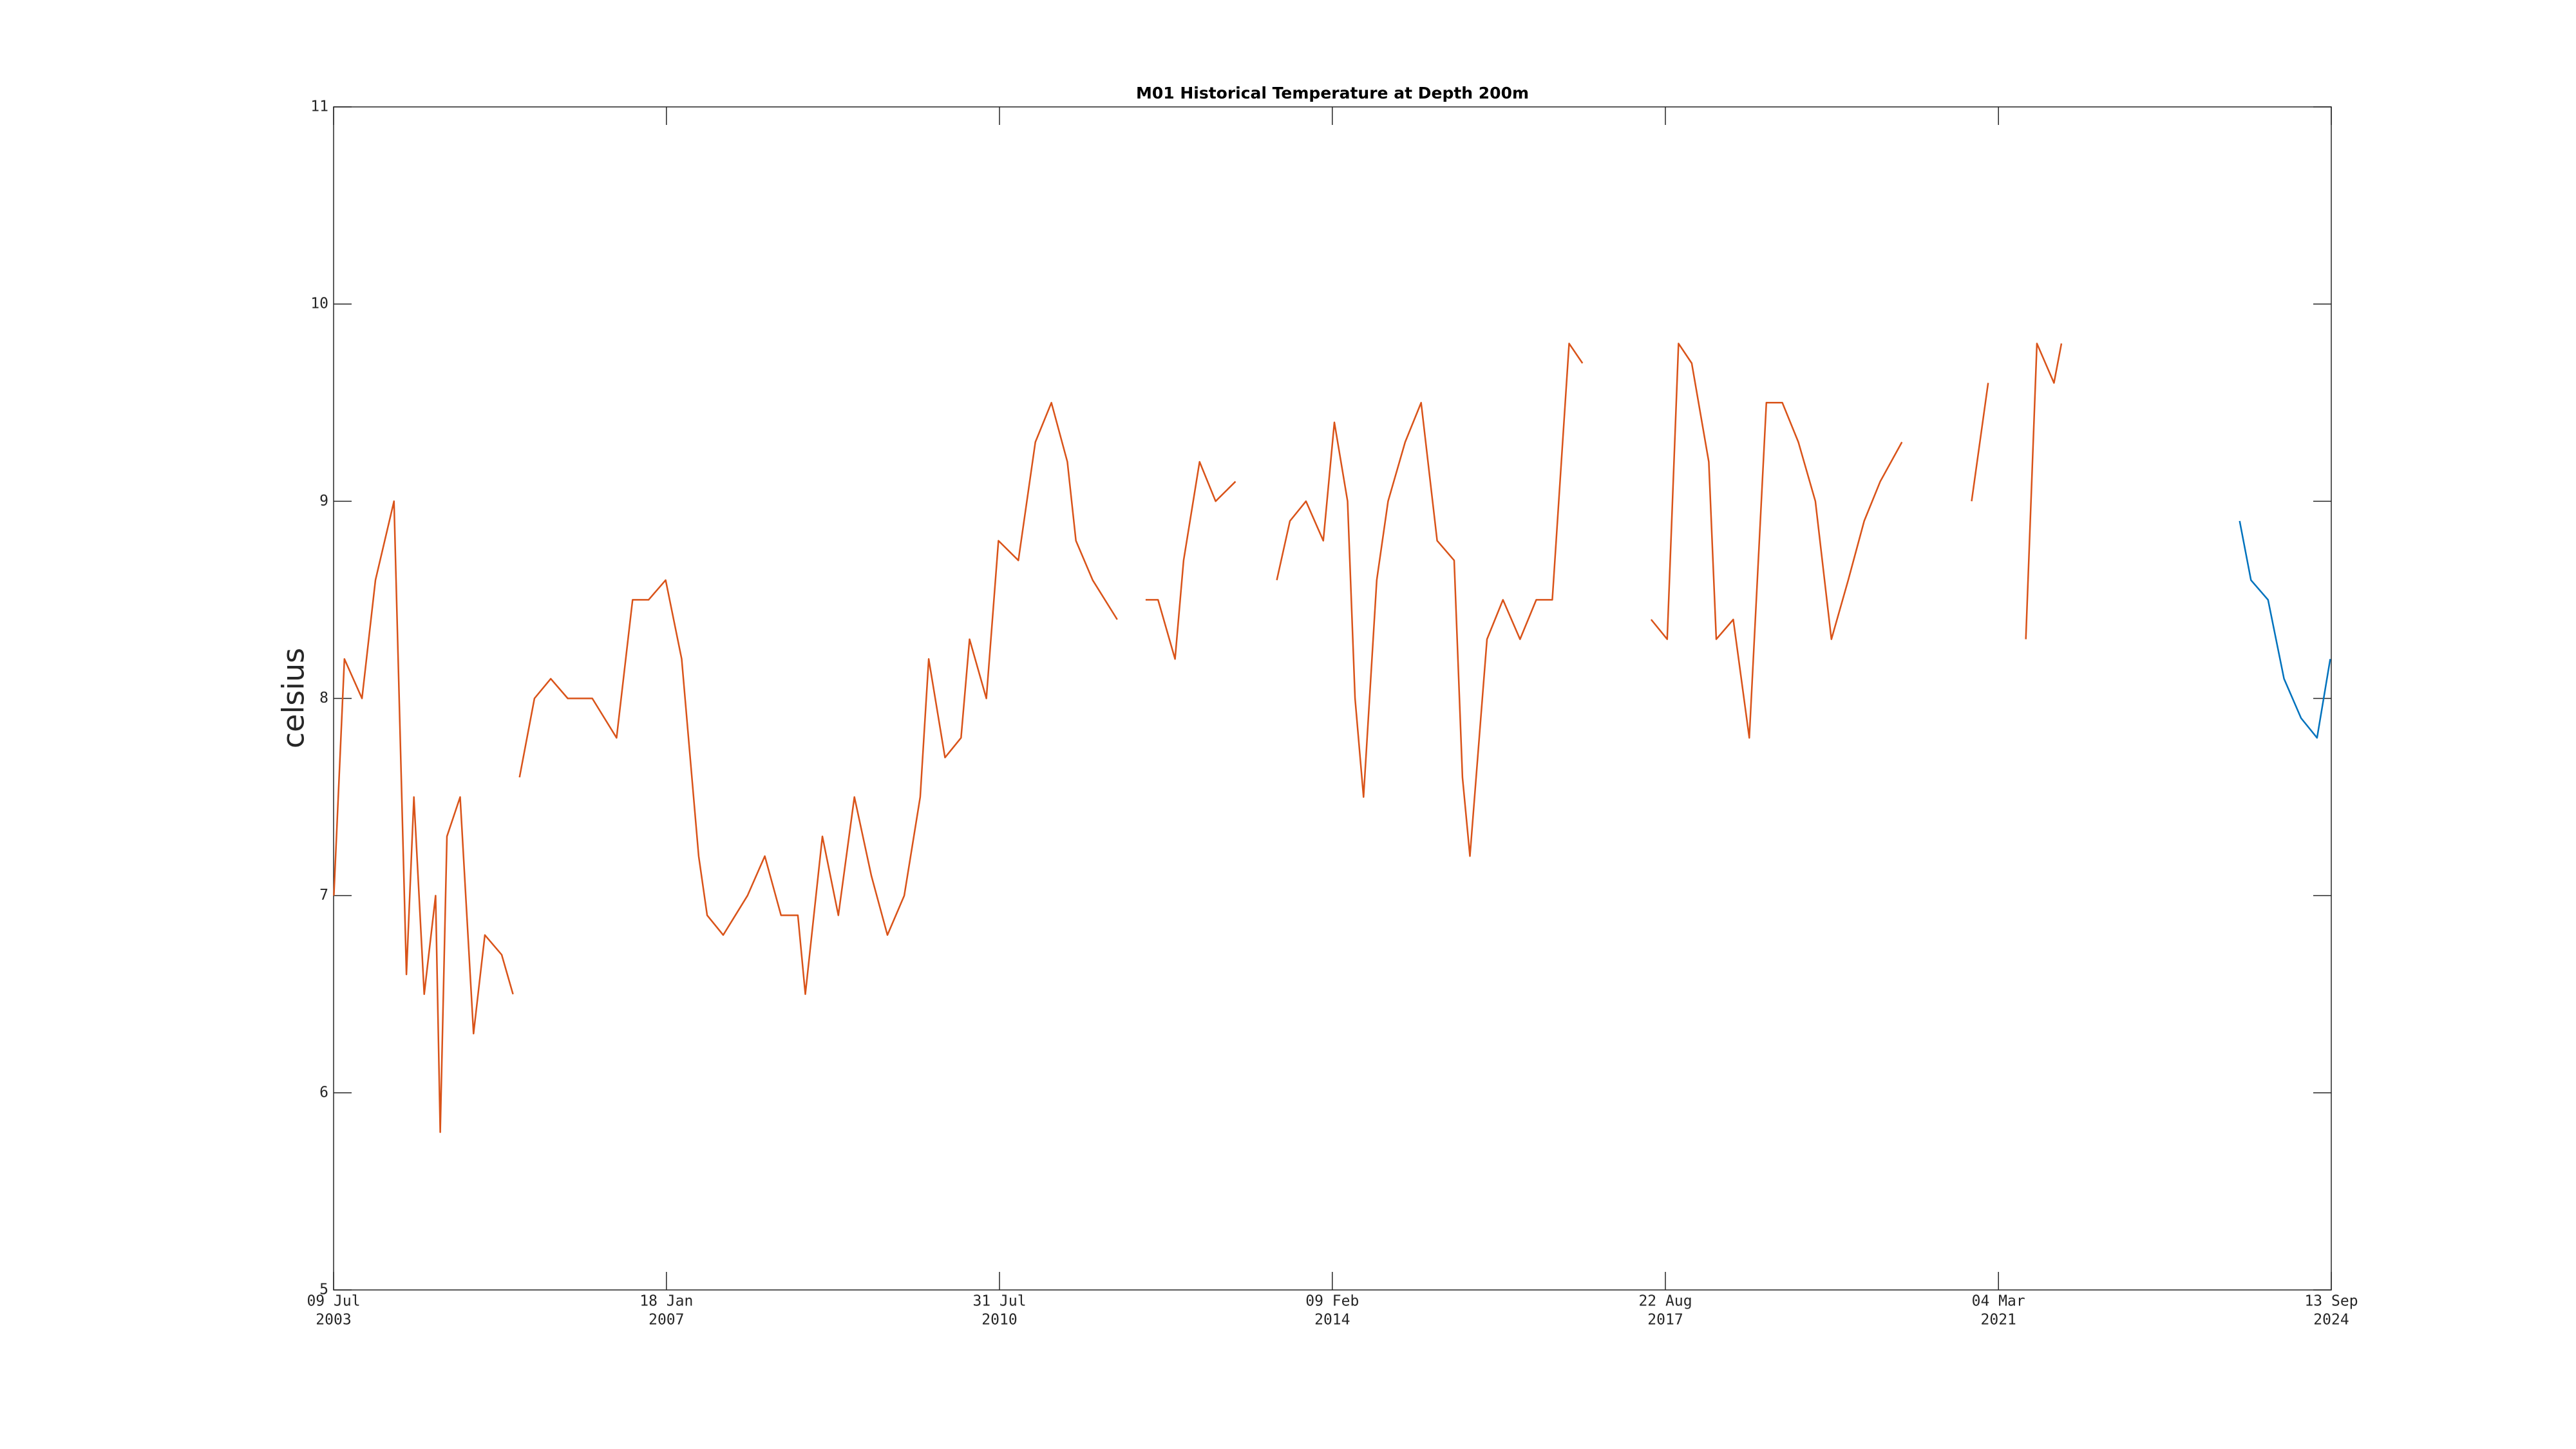 The width and height of the screenshot is (2576, 1449). What do you see at coordinates (1665, 1320) in the screenshot?
I see `x-tick-label: 2017` at bounding box center [1665, 1320].